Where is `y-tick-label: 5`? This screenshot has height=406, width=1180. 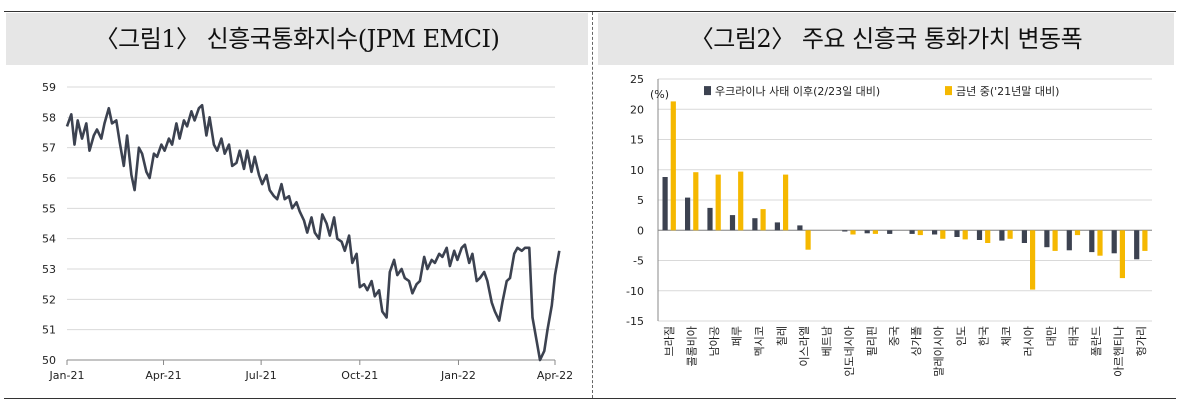
y-tick-label: 5 is located at coordinates (640, 200).